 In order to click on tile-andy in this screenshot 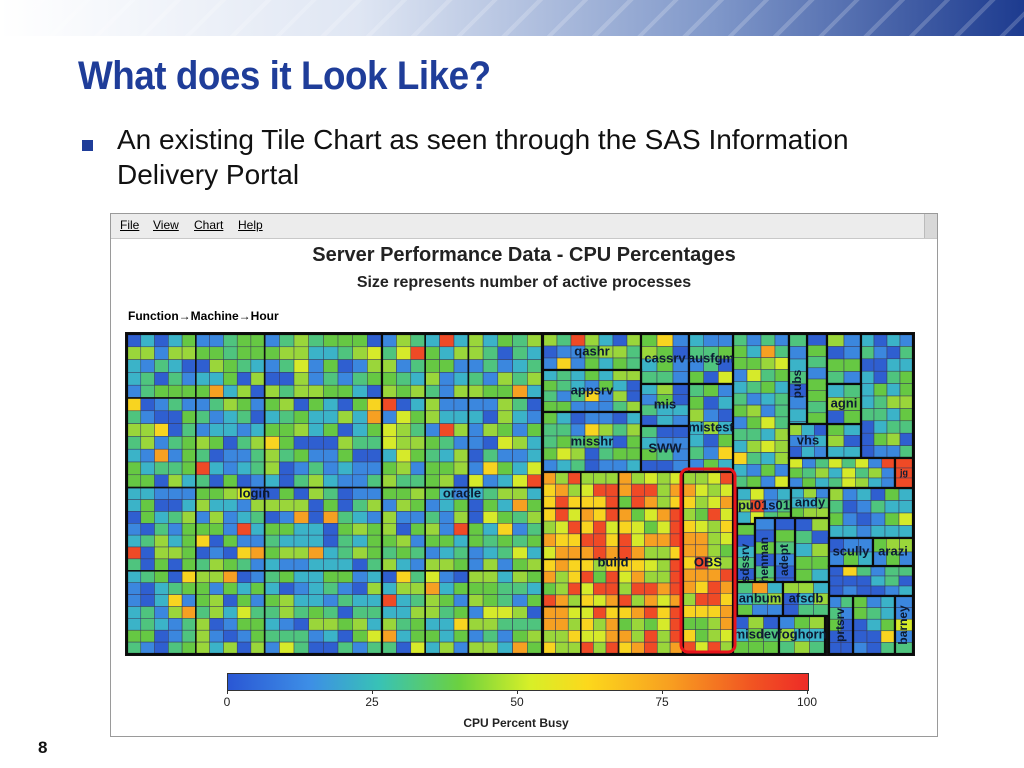, I will do `click(810, 503)`.